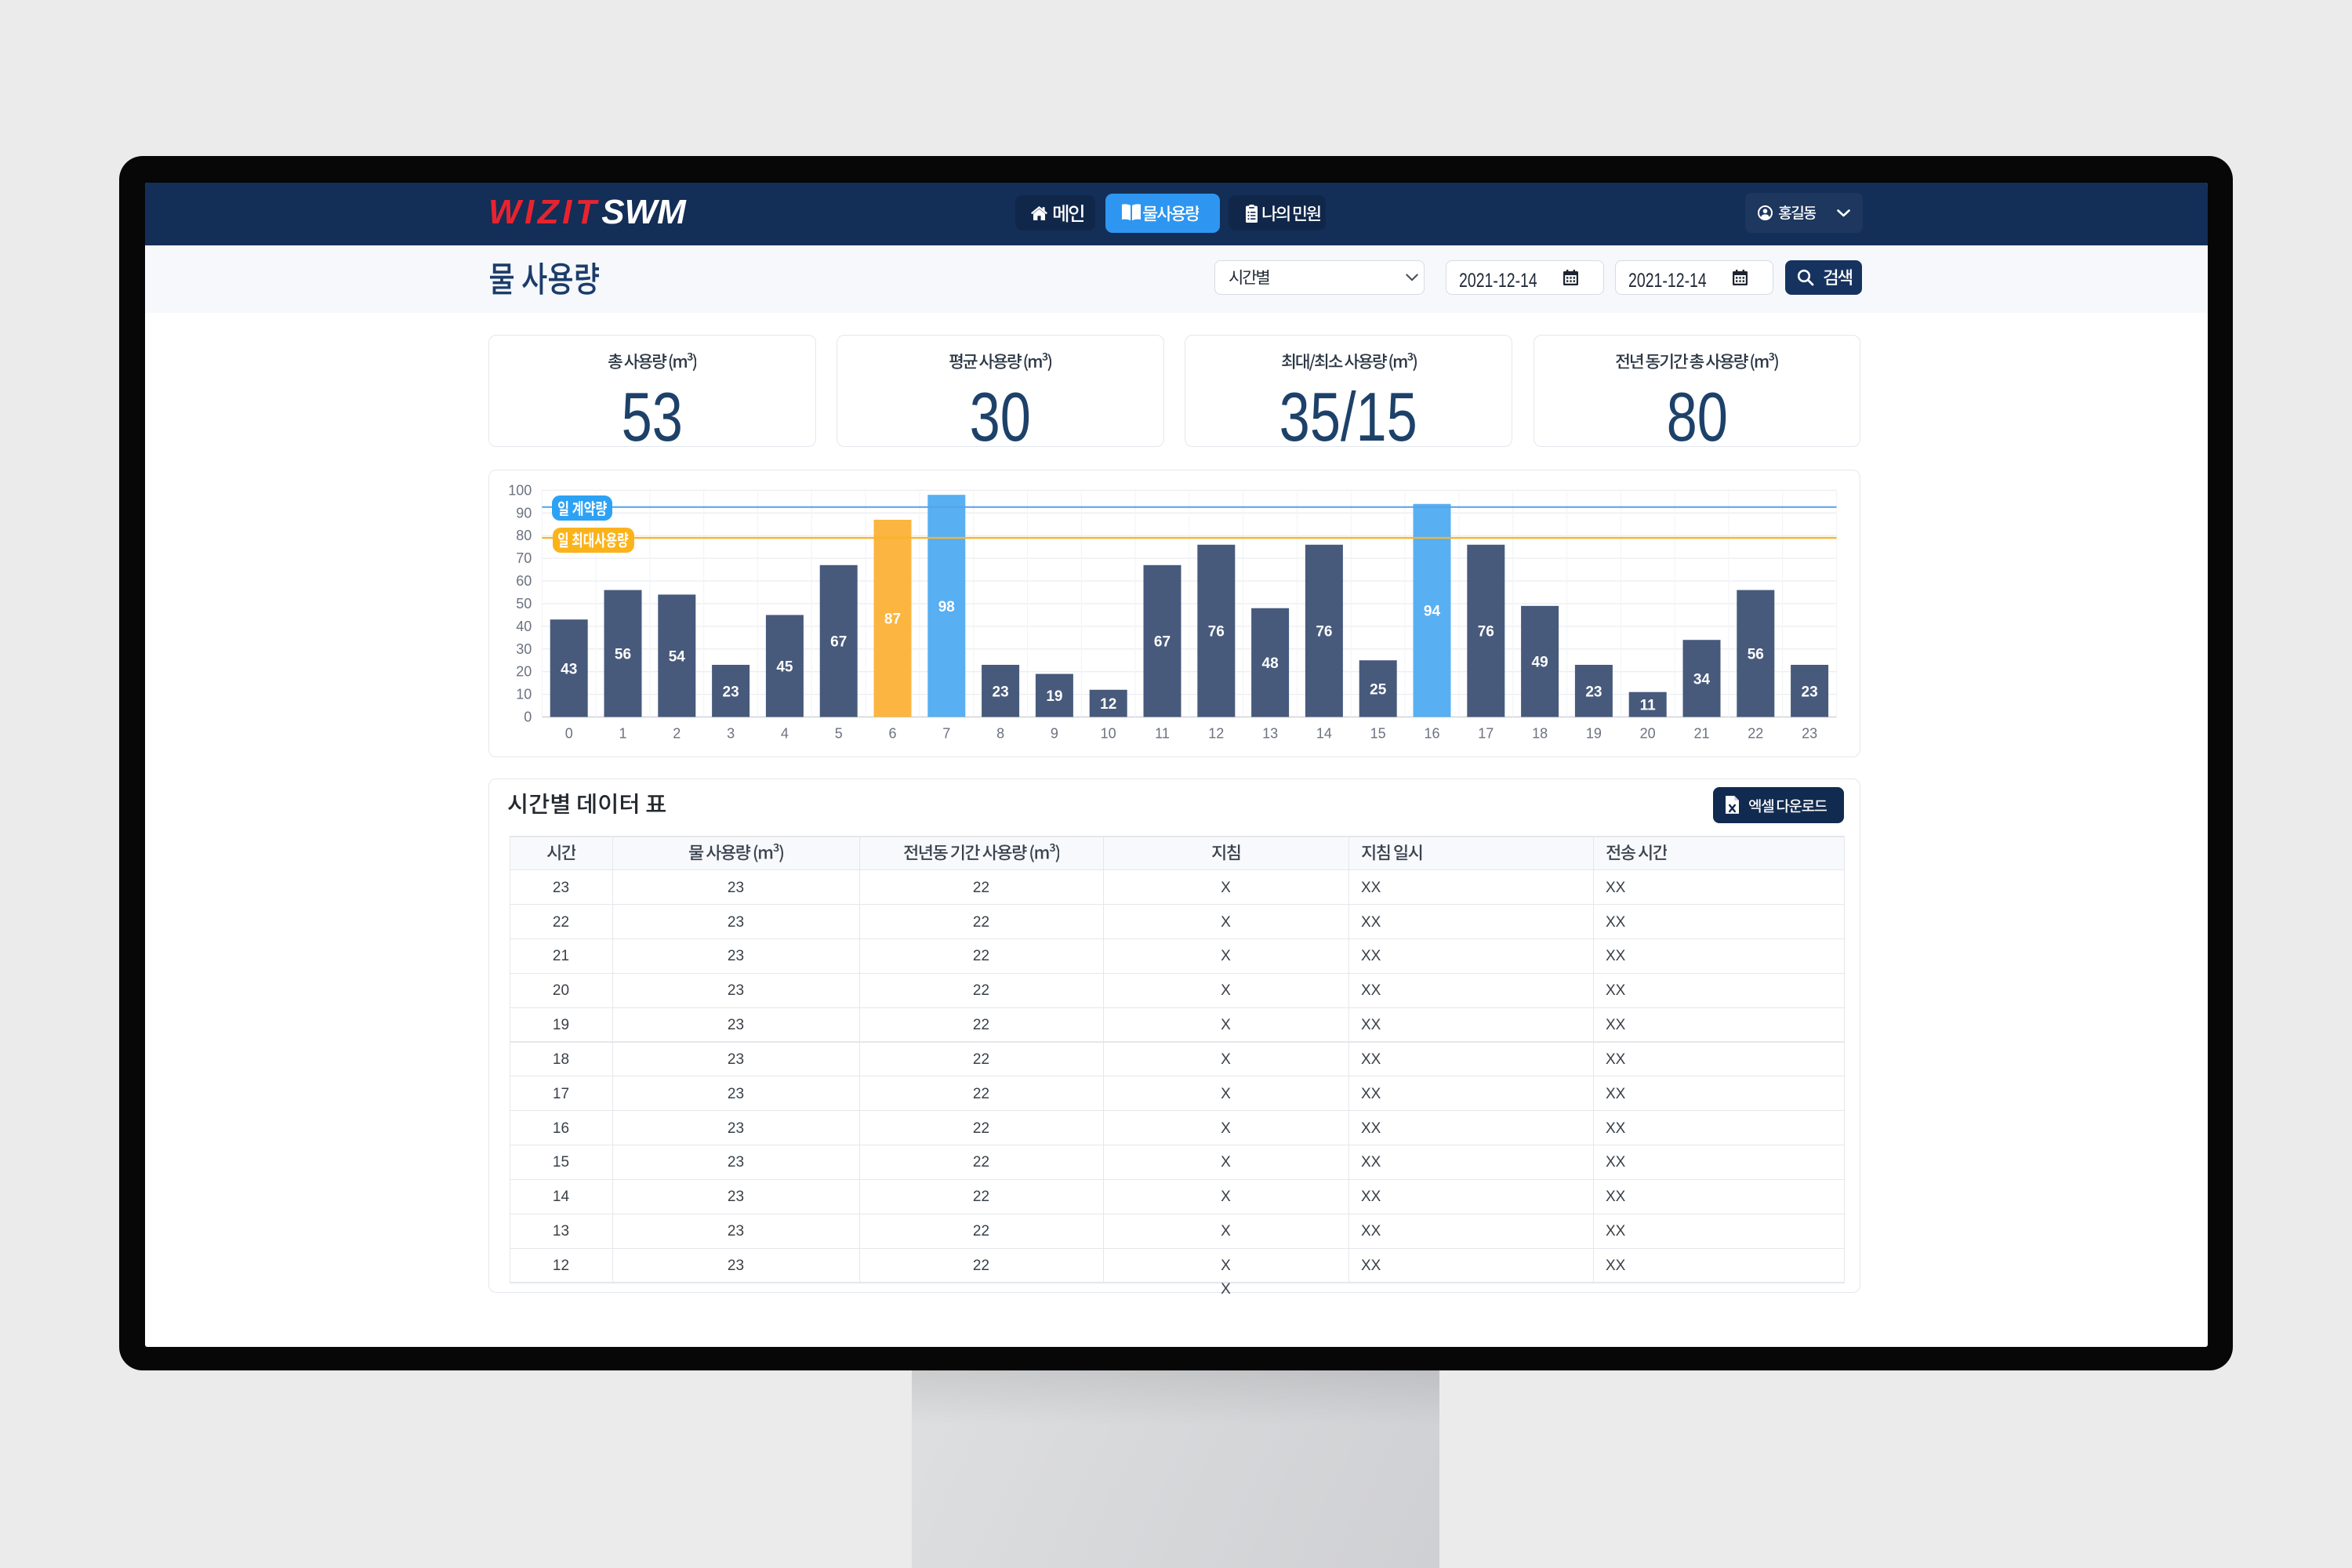  Describe the element at coordinates (1000, 734) in the screenshot. I see `svg-text: 8` at that location.